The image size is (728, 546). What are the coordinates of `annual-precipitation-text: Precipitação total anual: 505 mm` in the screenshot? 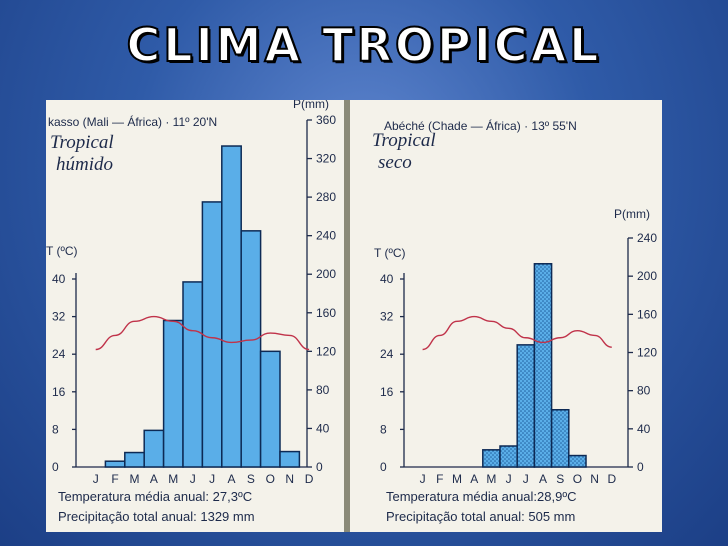 It's located at (480, 516).